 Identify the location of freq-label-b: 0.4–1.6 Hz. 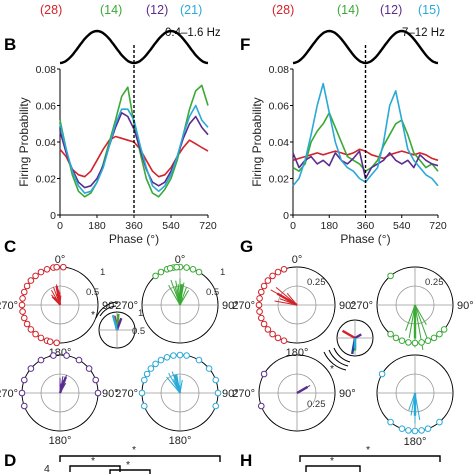
(193, 33).